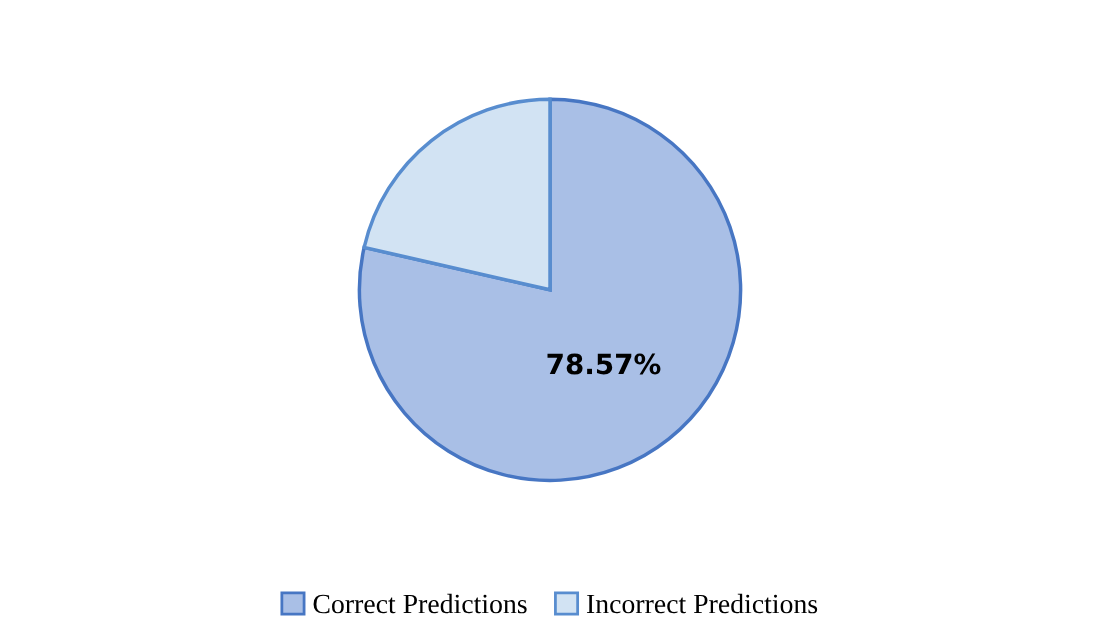 This screenshot has height=644, width=1100. Describe the element at coordinates (604, 364) in the screenshot. I see `data-label: 78.57%` at that location.